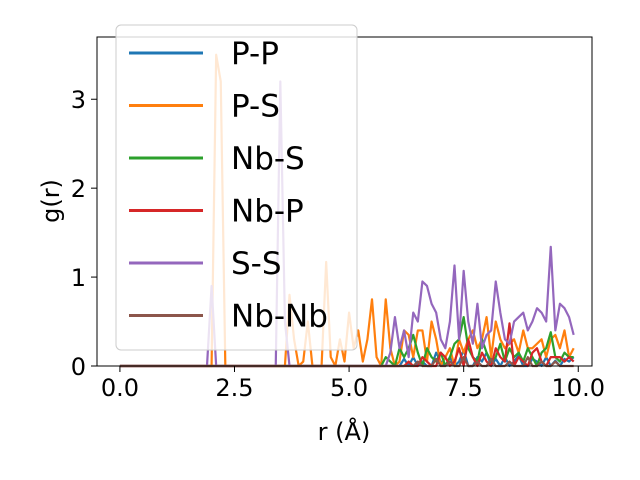 Image resolution: width=640 pixels, height=480 pixels. Describe the element at coordinates (78, 278) in the screenshot. I see `y-tick-label: 1` at that location.